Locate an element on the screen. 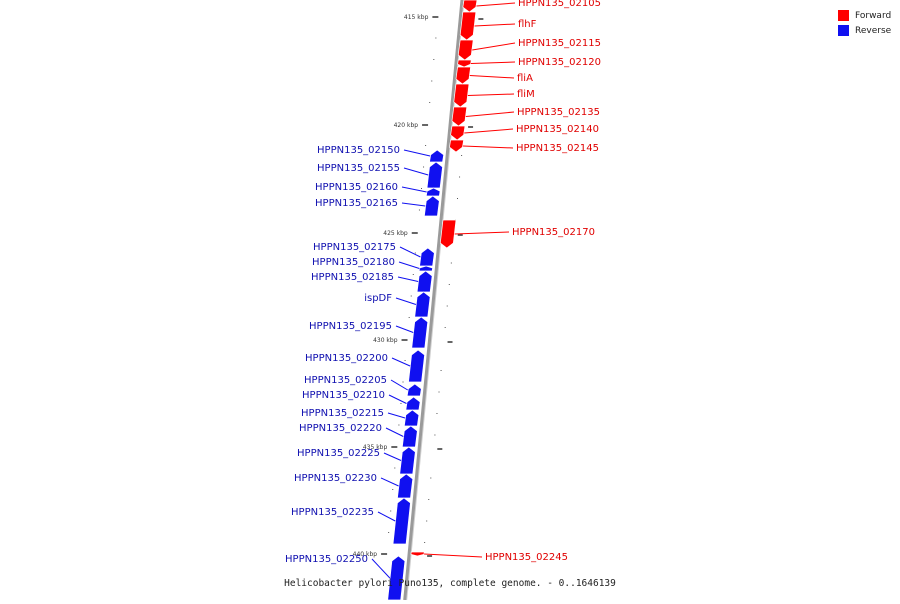 The width and height of the screenshot is (900, 604). tick-label: 425 kbp is located at coordinates (395, 233).